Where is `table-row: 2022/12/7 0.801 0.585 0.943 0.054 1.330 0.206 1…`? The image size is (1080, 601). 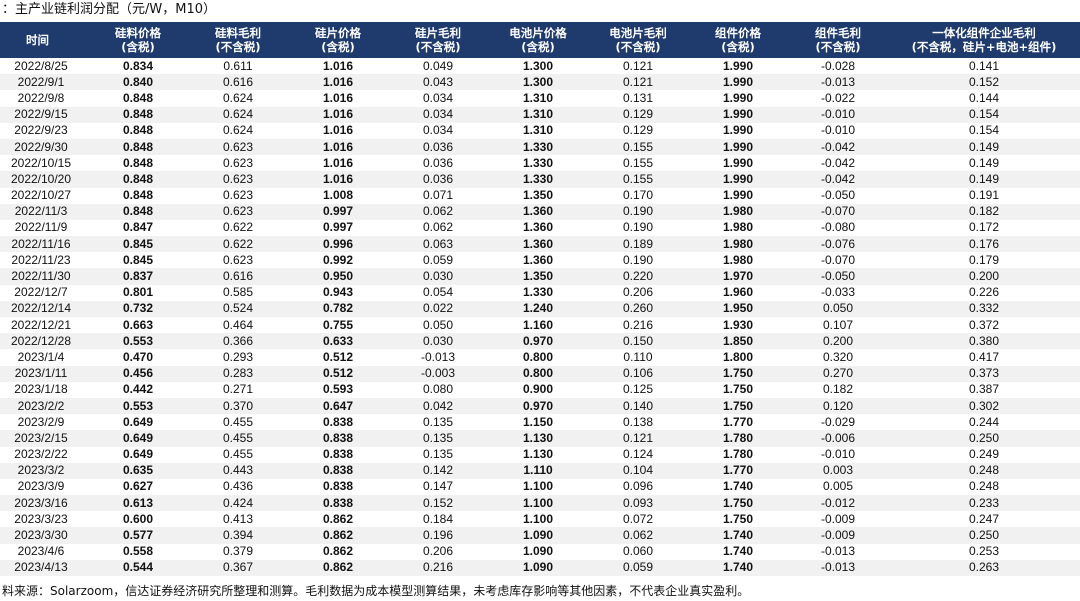
table-row: 2022/12/7 0.801 0.585 0.943 0.054 1.330 0.206 1… is located at coordinates (540, 293).